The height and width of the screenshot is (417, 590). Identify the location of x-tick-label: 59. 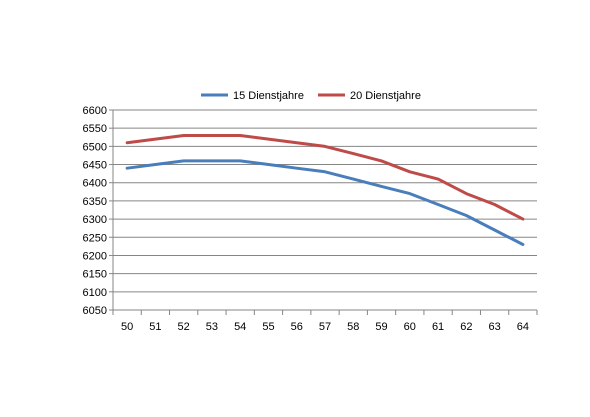
(381, 327).